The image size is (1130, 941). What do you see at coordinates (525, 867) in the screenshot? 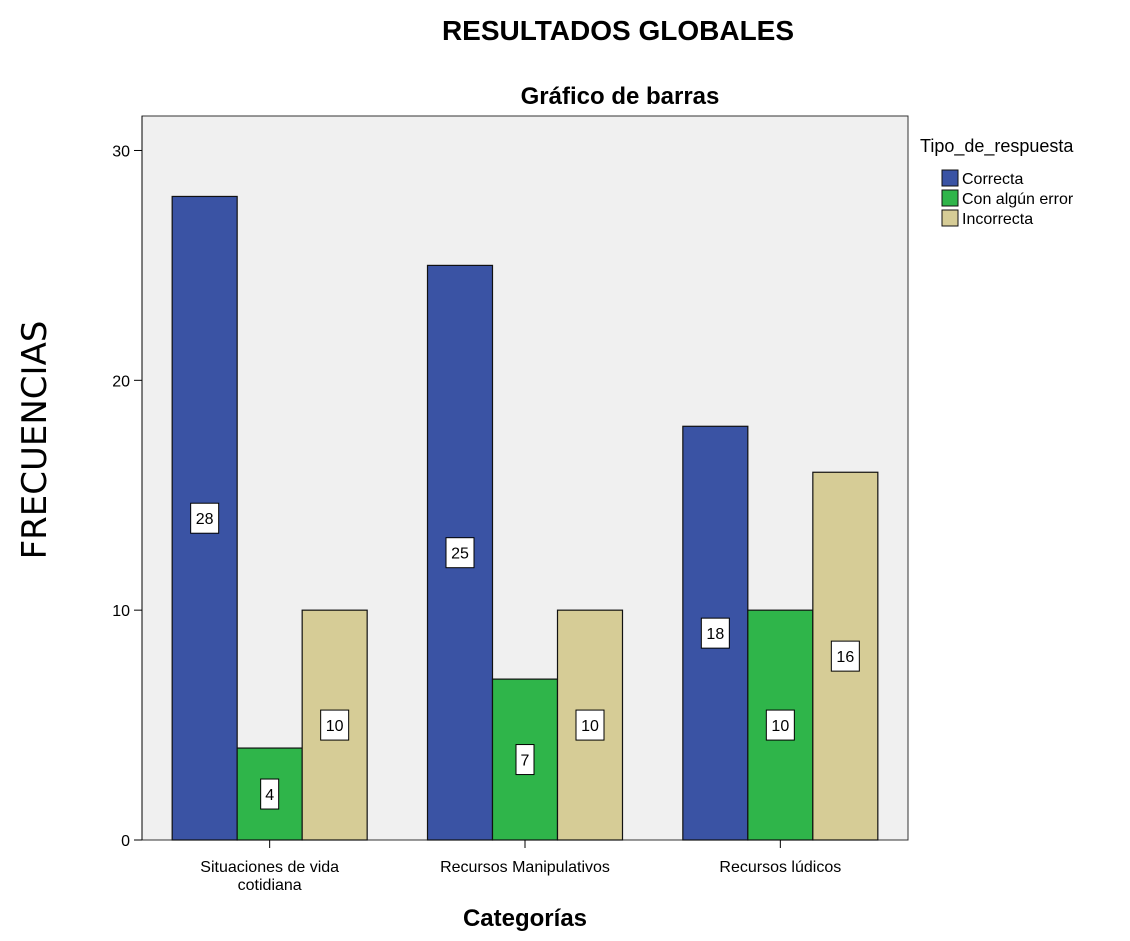
I see `x-tick-label: Recursos Manipulativos` at bounding box center [525, 867].